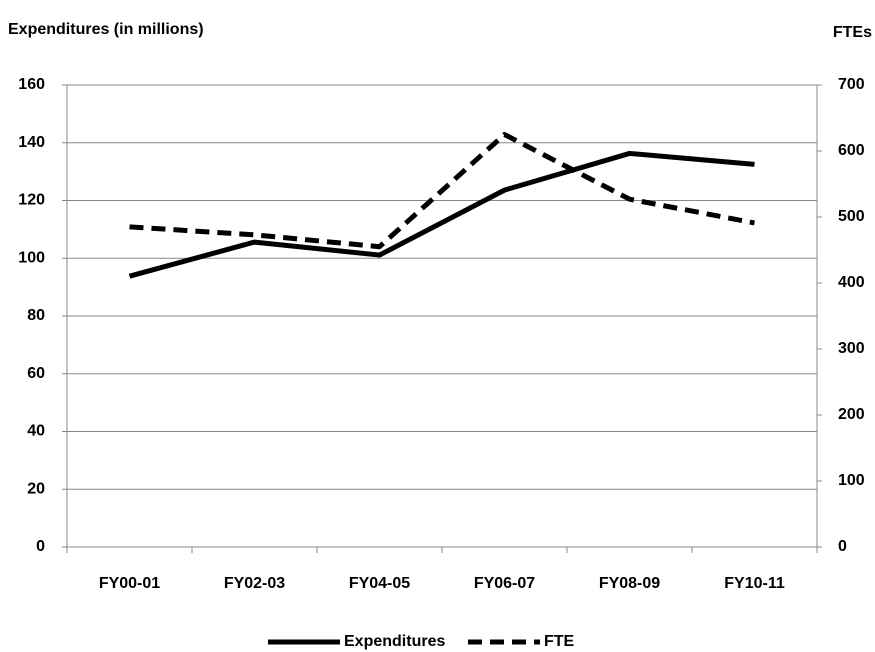 Image resolution: width=875 pixels, height=652 pixels. Describe the element at coordinates (851, 414) in the screenshot. I see `y2-tick-label: 200` at that location.